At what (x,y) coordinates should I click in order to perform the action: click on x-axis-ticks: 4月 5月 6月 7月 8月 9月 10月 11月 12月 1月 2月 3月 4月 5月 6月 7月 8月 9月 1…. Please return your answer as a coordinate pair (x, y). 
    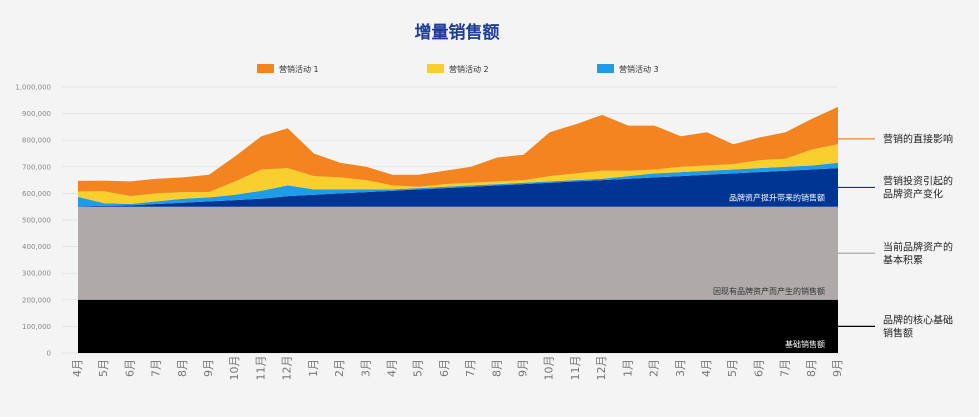
    Looking at the image, I should click on (457, 368).